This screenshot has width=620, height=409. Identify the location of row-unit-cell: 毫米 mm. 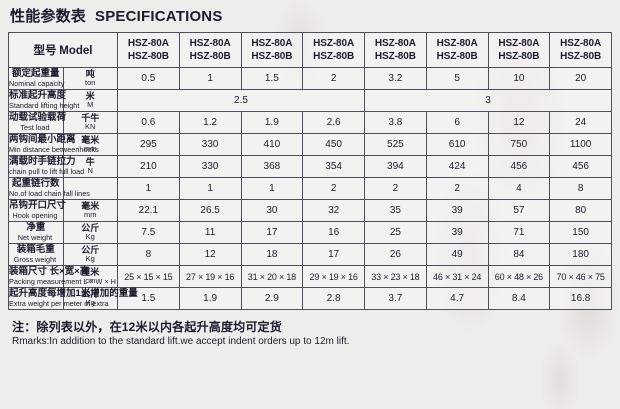
(90, 210).